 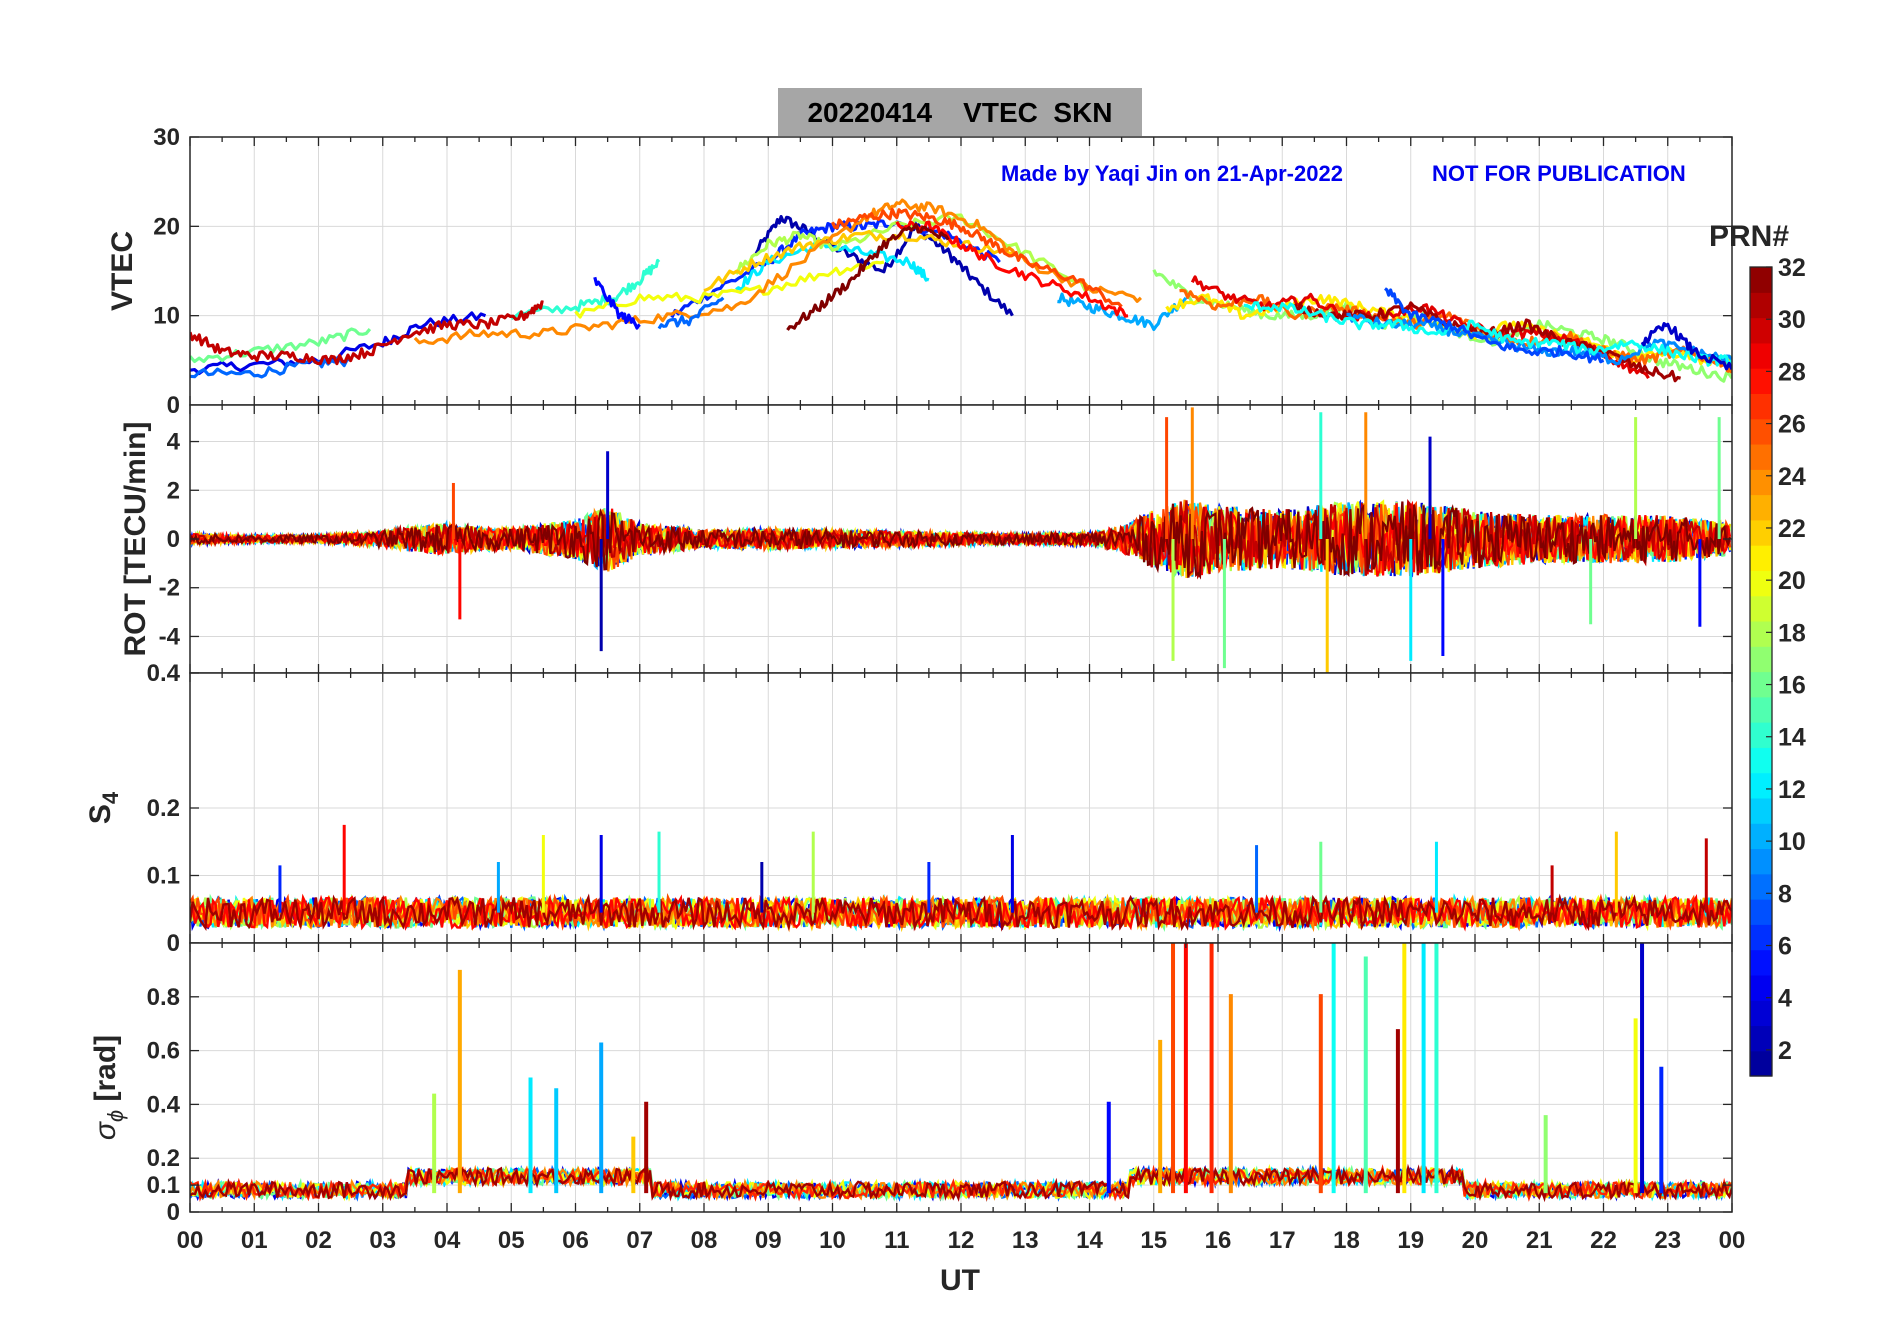 I want to click on colorbar-tick-label: 32, so click(x=1792, y=268).